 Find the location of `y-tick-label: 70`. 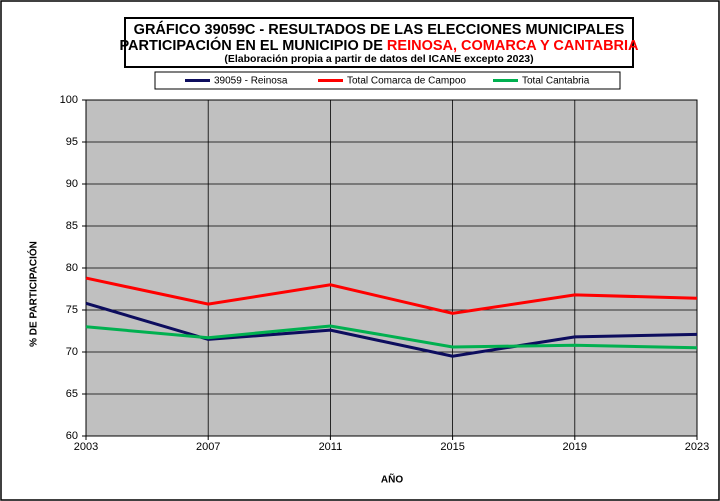

y-tick-label: 70 is located at coordinates (72, 352).